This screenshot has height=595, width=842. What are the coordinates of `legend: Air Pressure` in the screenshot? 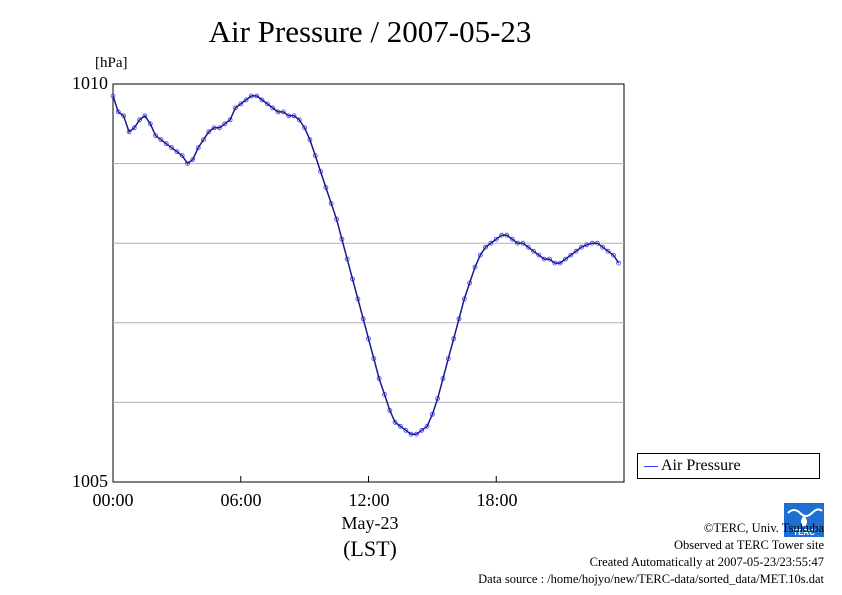 It's located at (728, 466).